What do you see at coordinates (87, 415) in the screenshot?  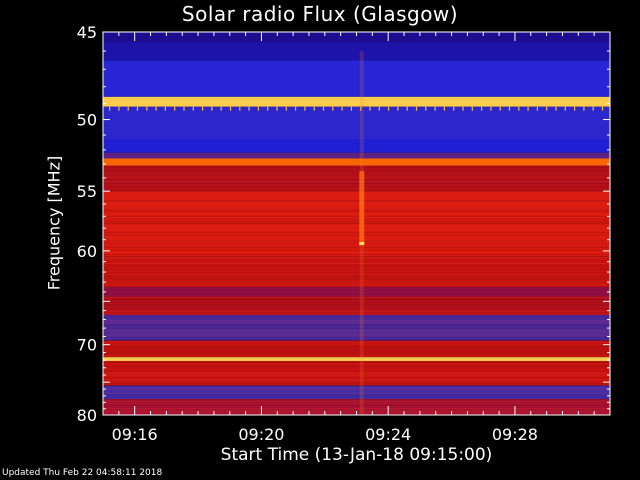 I see `y-tick-label: 80` at bounding box center [87, 415].